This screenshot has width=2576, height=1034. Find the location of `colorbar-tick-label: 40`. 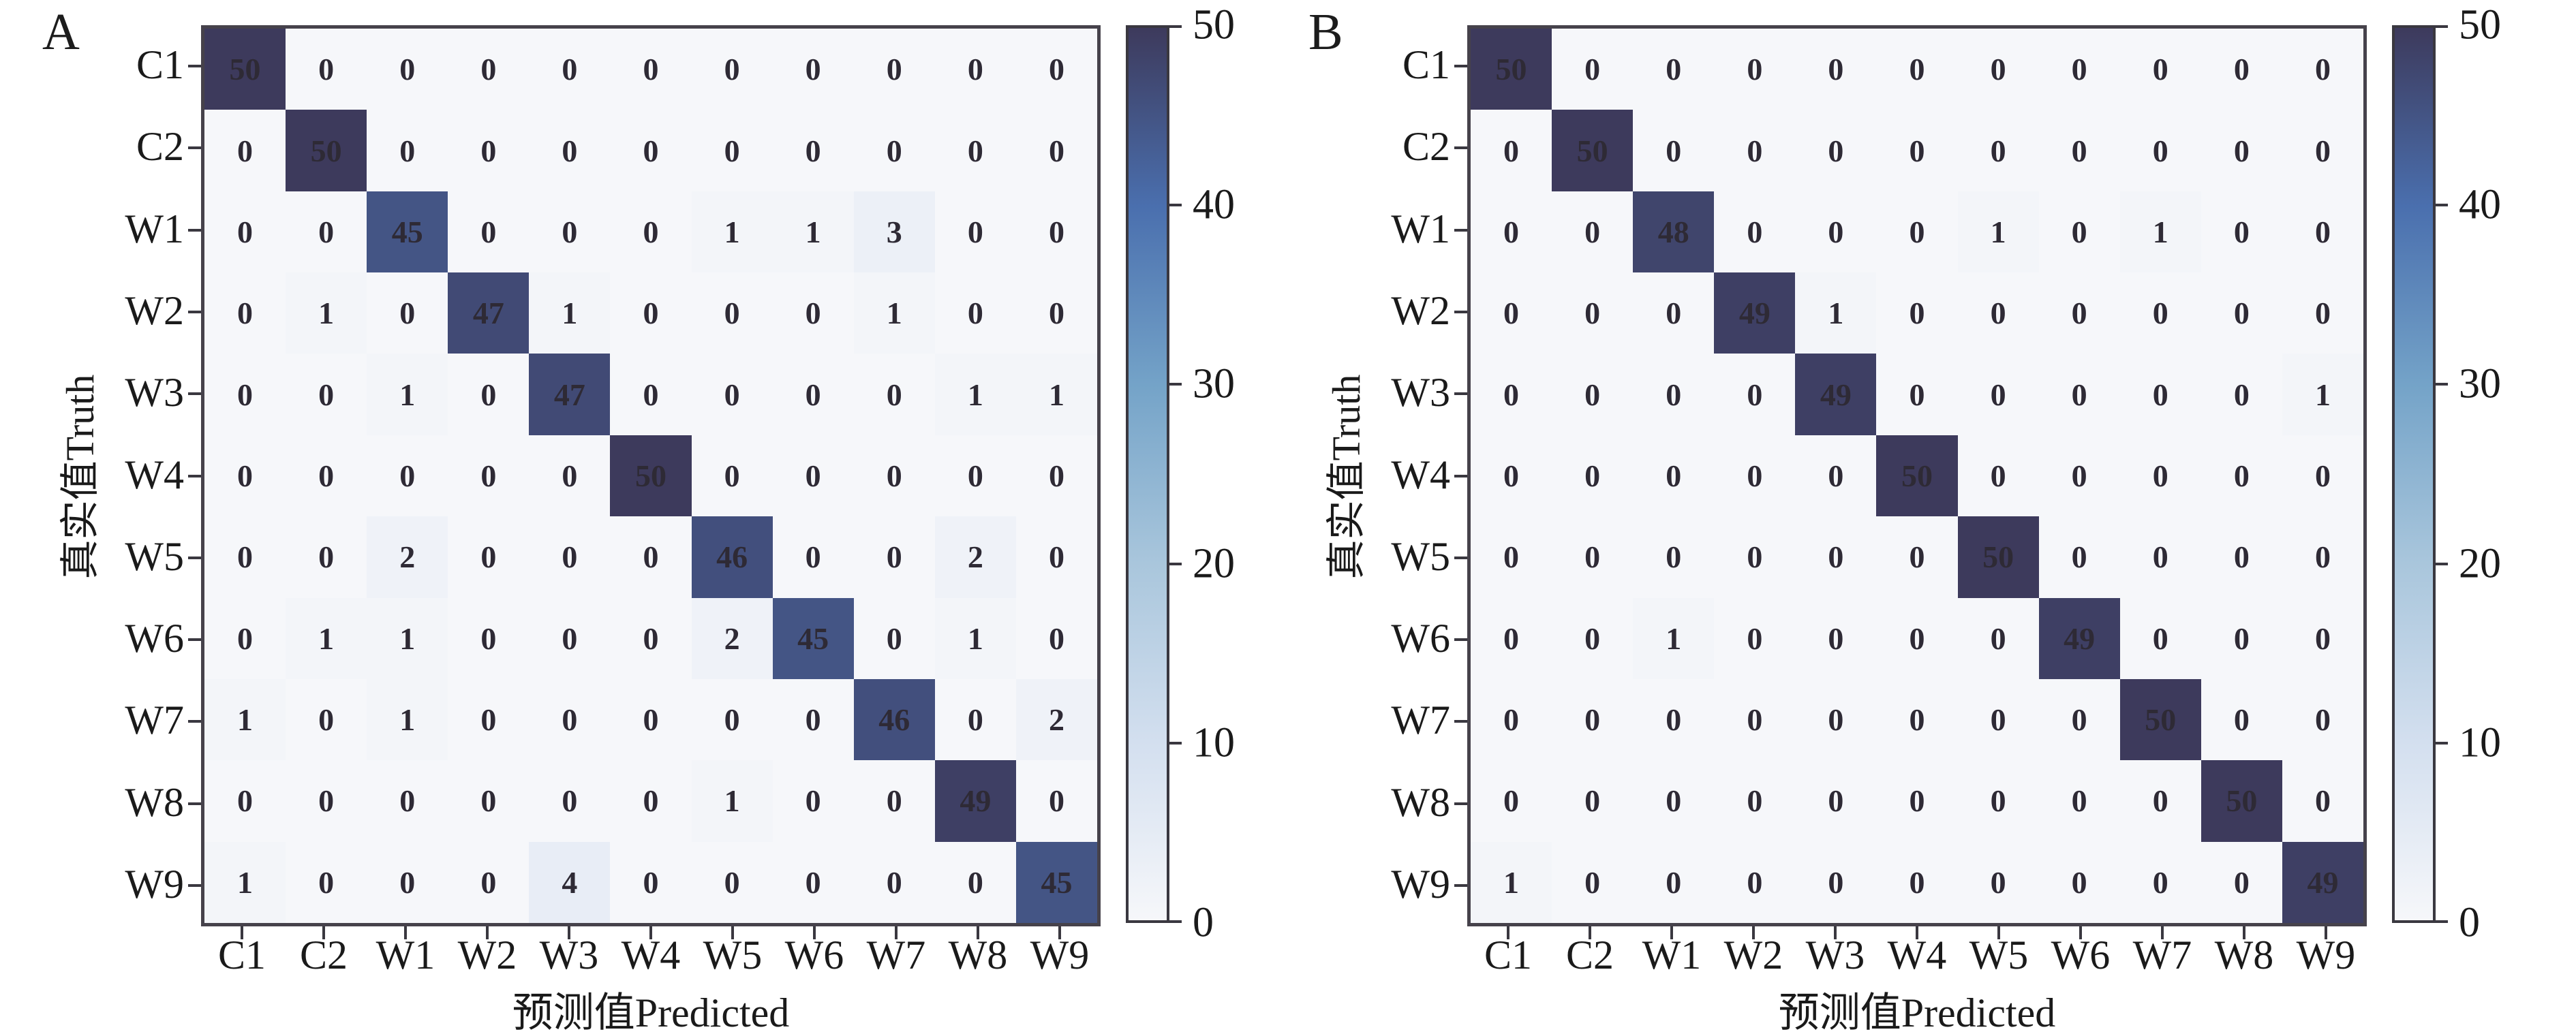

colorbar-tick-label: 40 is located at coordinates (2480, 205).